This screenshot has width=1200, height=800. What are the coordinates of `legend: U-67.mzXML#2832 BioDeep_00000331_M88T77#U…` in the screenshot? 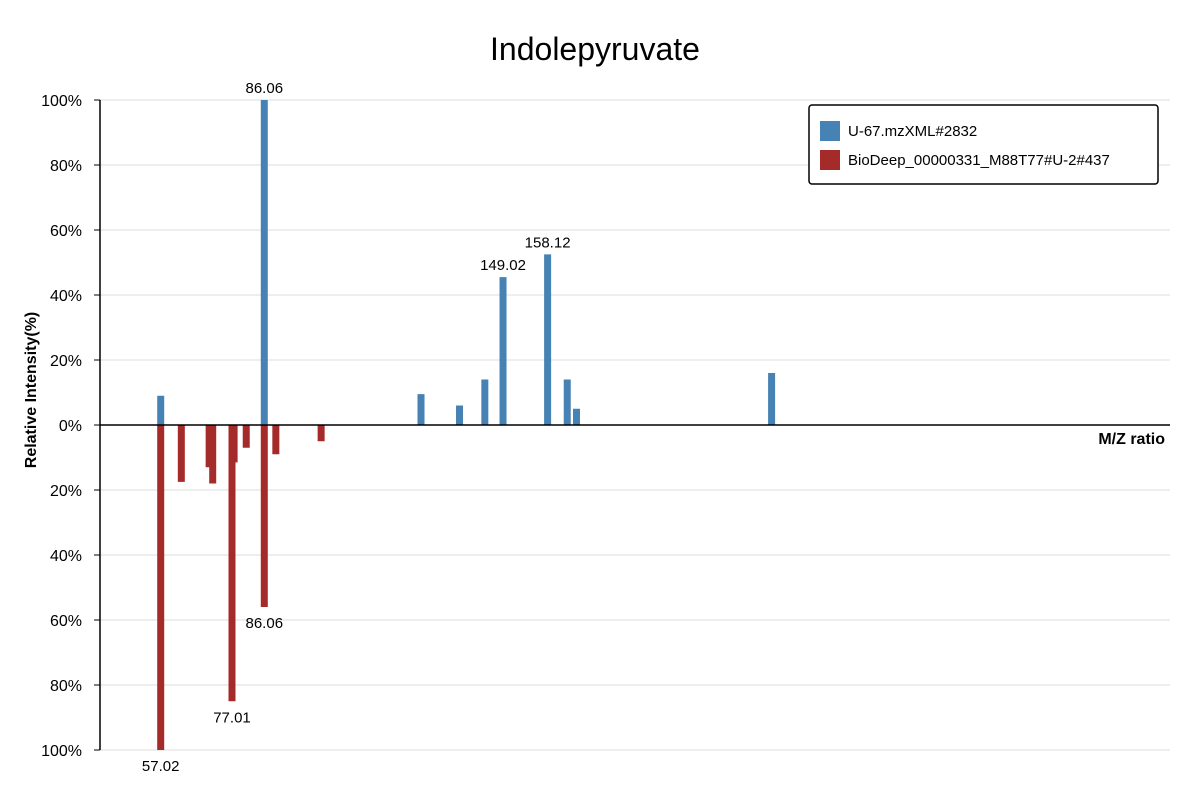 It's located at (983, 144).